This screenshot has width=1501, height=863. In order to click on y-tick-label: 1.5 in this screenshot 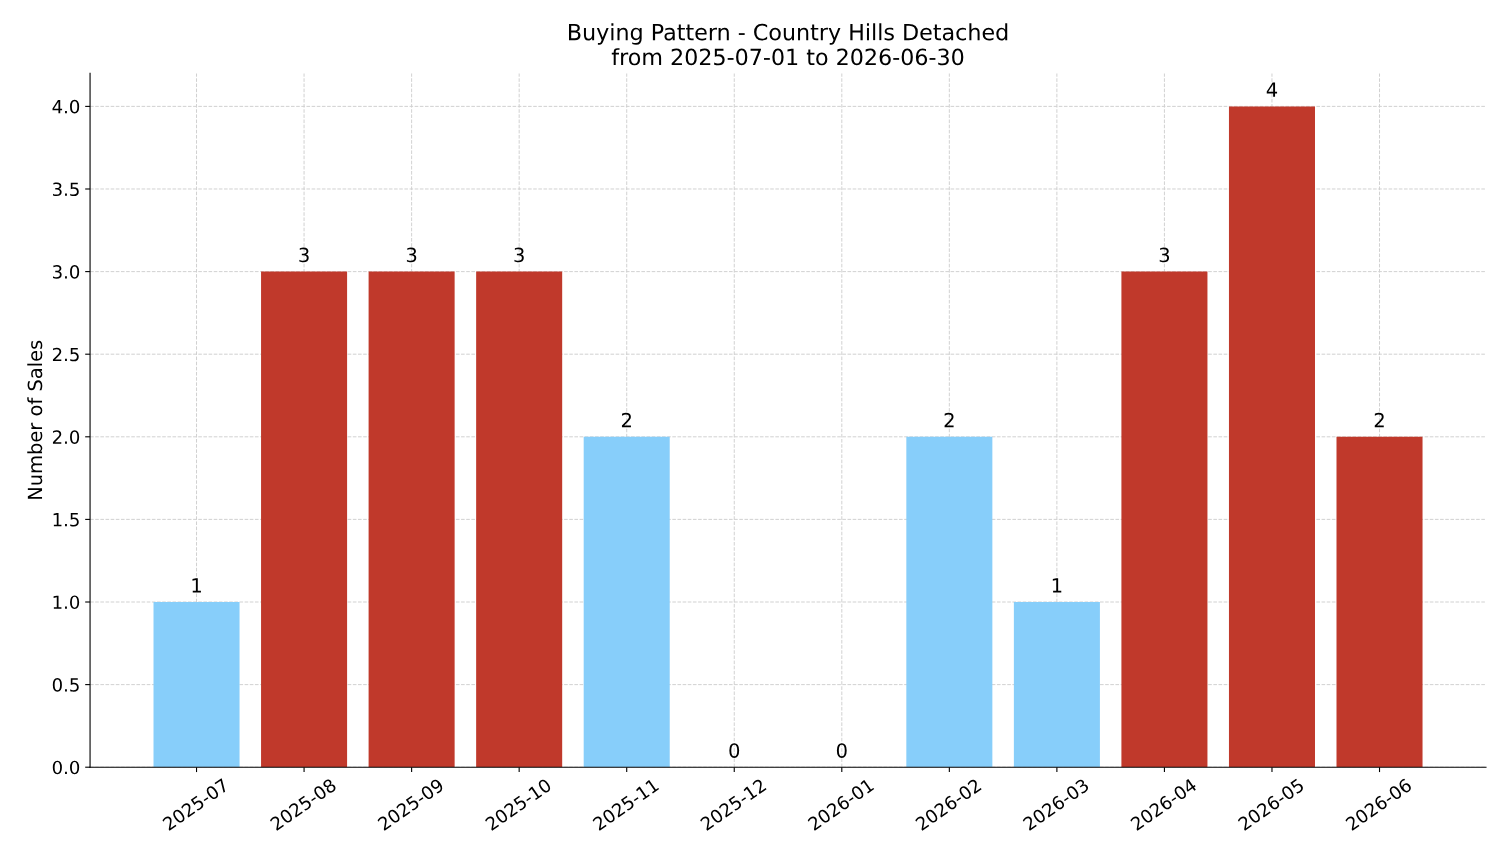, I will do `click(66, 520)`.